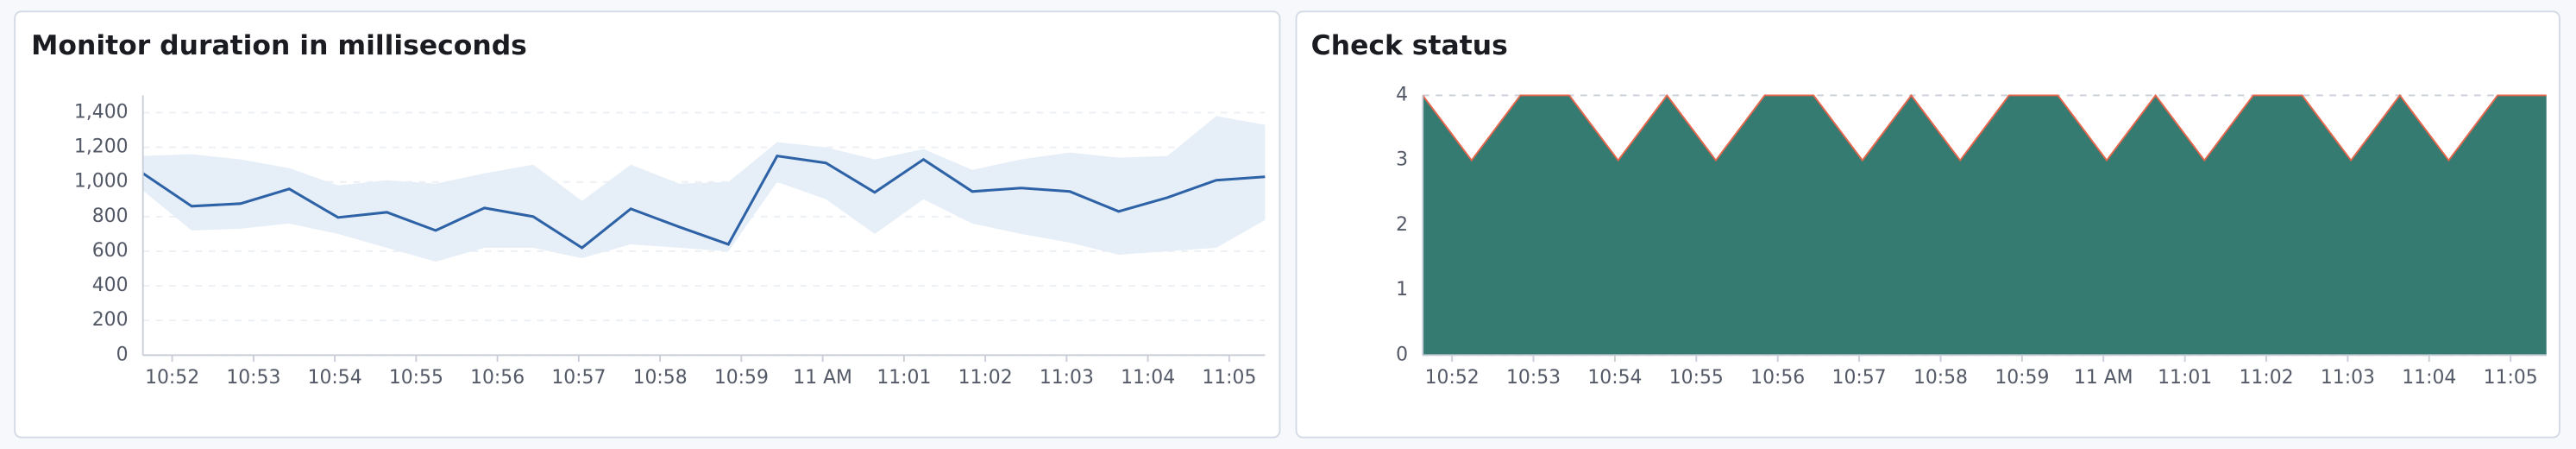 This screenshot has height=449, width=2576. Describe the element at coordinates (110, 251) in the screenshot. I see `y-tick-label: 600` at that location.